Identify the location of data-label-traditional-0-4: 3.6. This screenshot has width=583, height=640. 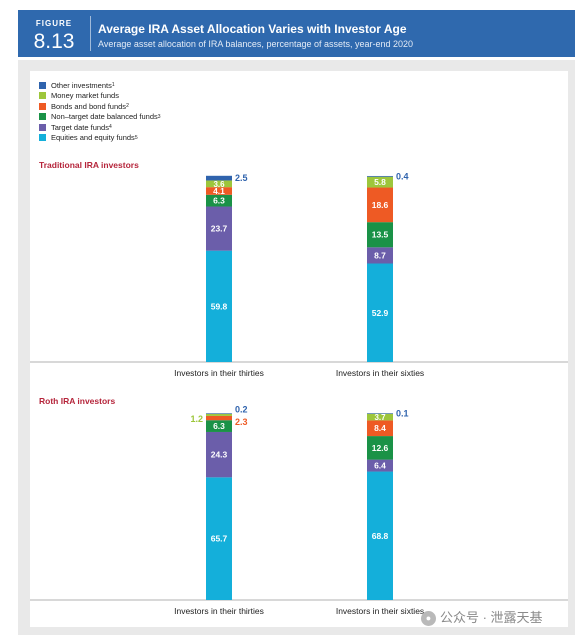
(219, 184).